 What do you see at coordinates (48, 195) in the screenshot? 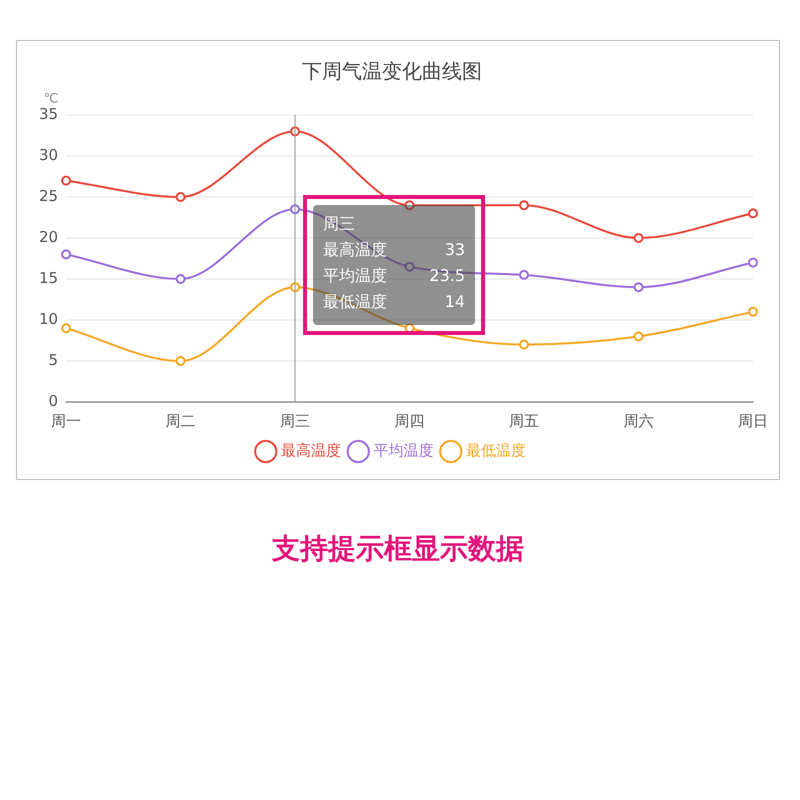
I see `y-tick-label: 25` at bounding box center [48, 195].